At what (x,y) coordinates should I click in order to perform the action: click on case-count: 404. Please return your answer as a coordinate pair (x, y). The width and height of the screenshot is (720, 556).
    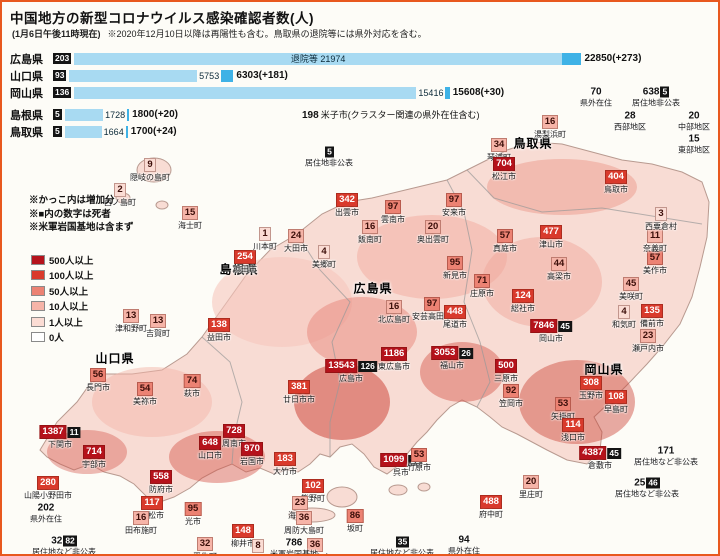
    Looking at the image, I should click on (616, 177).